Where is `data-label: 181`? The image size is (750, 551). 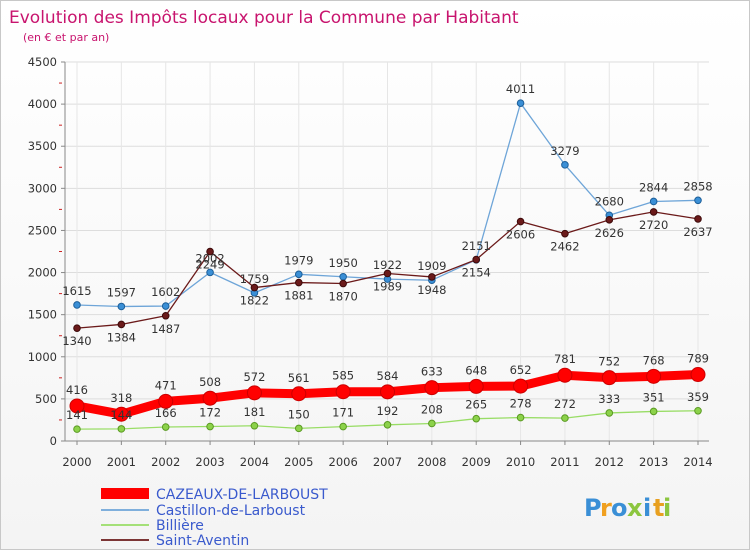 data-label: 181 is located at coordinates (254, 412).